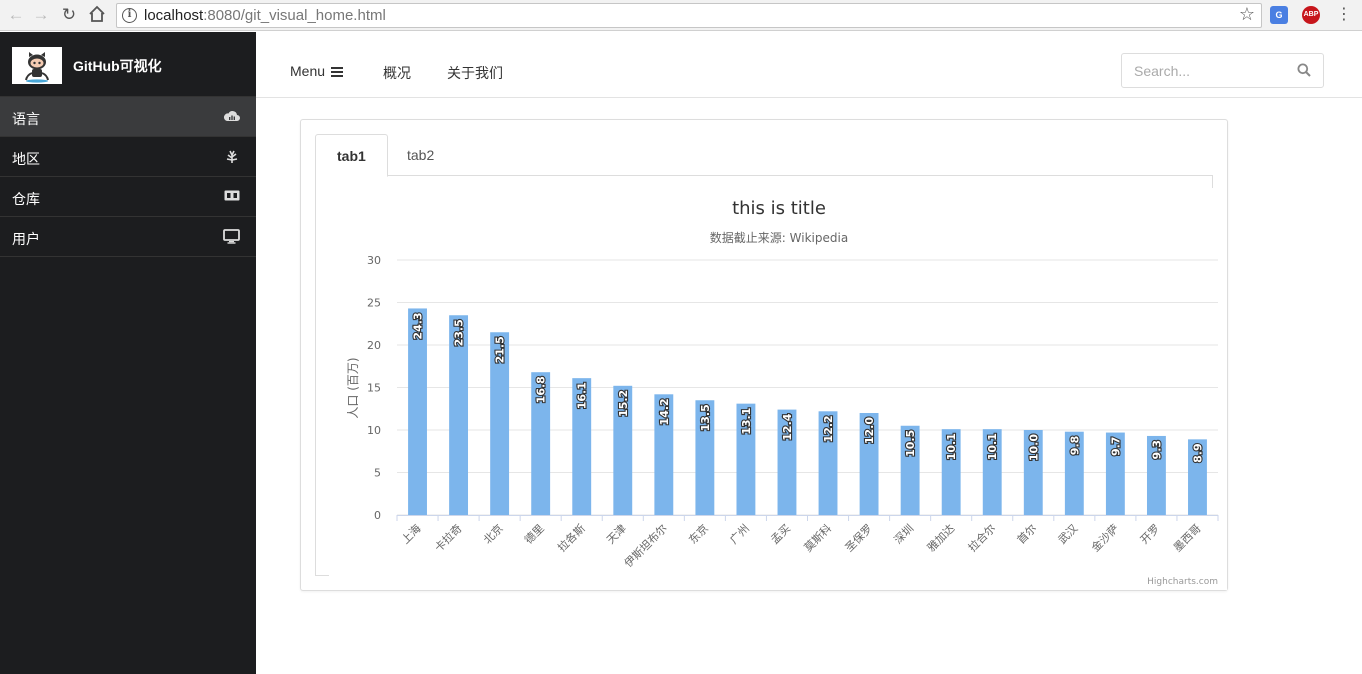 This screenshot has height=674, width=1362. I want to click on data-label: 21.5, so click(500, 349).